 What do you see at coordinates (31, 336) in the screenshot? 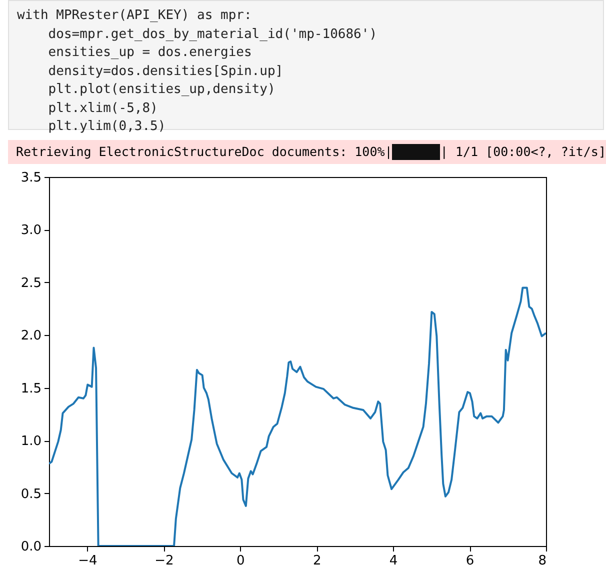
I see `y-tick-label: 2.0` at bounding box center [31, 336].